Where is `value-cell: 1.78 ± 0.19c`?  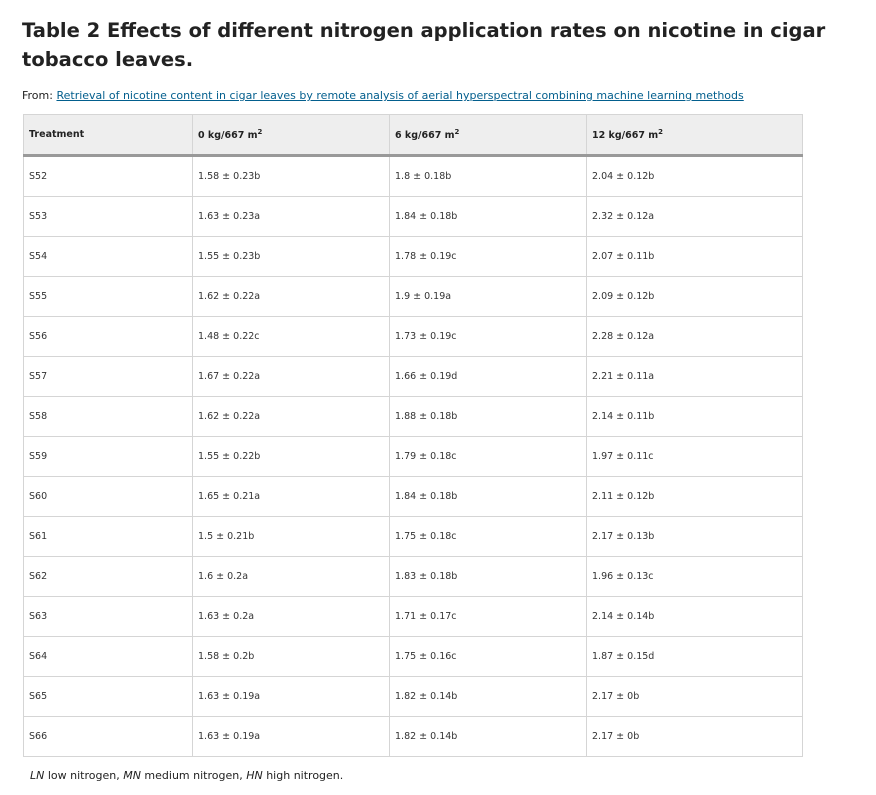 value-cell: 1.78 ± 0.19c is located at coordinates (488, 256).